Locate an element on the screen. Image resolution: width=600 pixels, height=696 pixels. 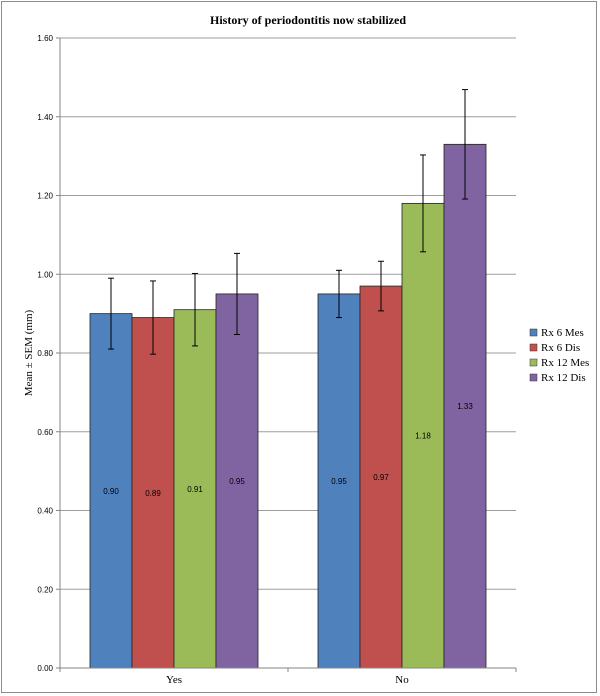
x-category-label: No is located at coordinates (402, 680).